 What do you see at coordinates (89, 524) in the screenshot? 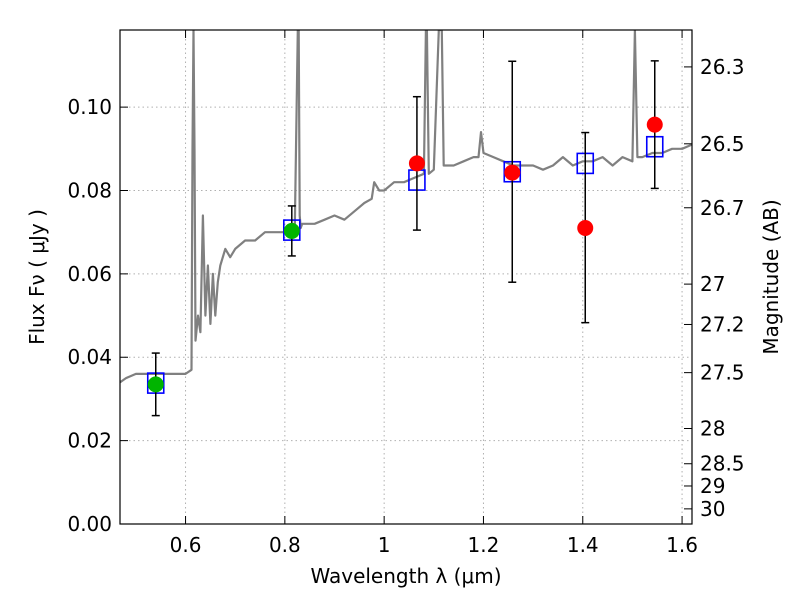
I see `y-tick-label: 0.00` at bounding box center [89, 524].